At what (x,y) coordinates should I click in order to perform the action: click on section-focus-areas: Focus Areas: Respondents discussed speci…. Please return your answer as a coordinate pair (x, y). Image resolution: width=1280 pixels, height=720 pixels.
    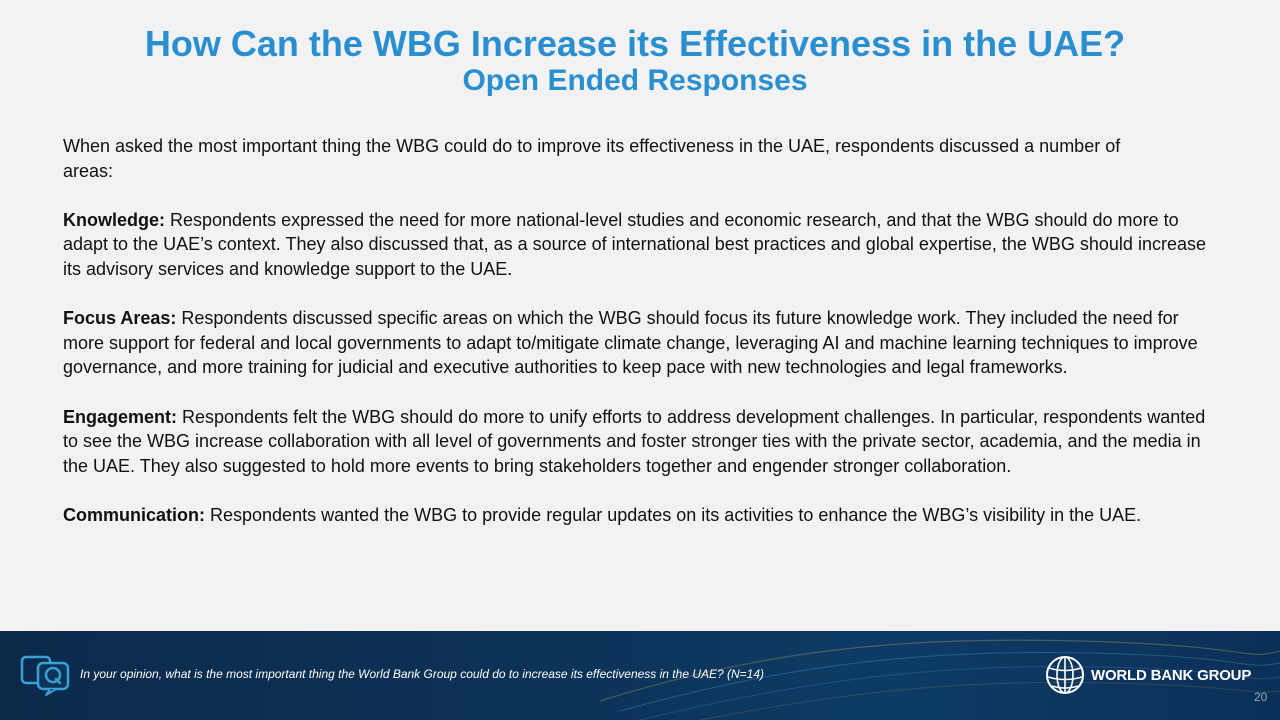
    Looking at the image, I should click on (638, 343).